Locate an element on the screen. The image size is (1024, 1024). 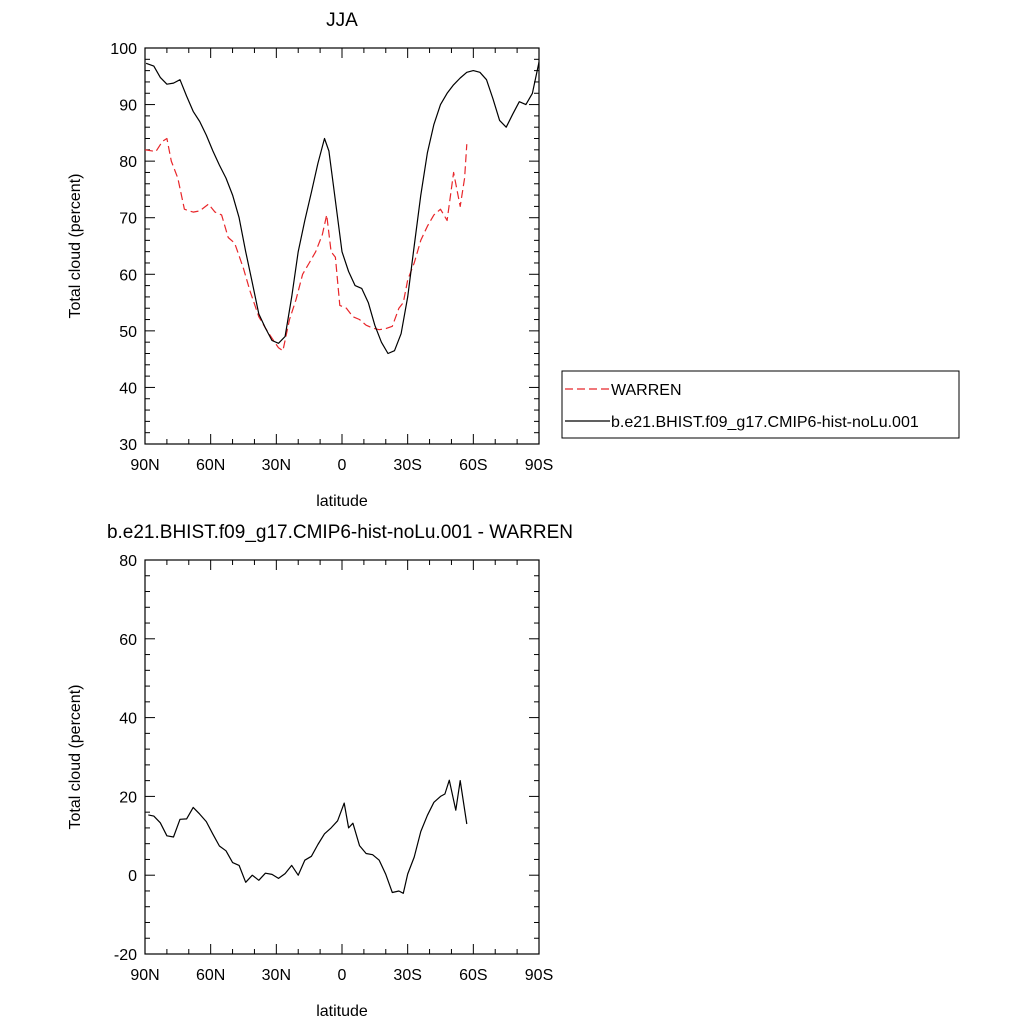
top-x-tick-label: 0 is located at coordinates (342, 465).